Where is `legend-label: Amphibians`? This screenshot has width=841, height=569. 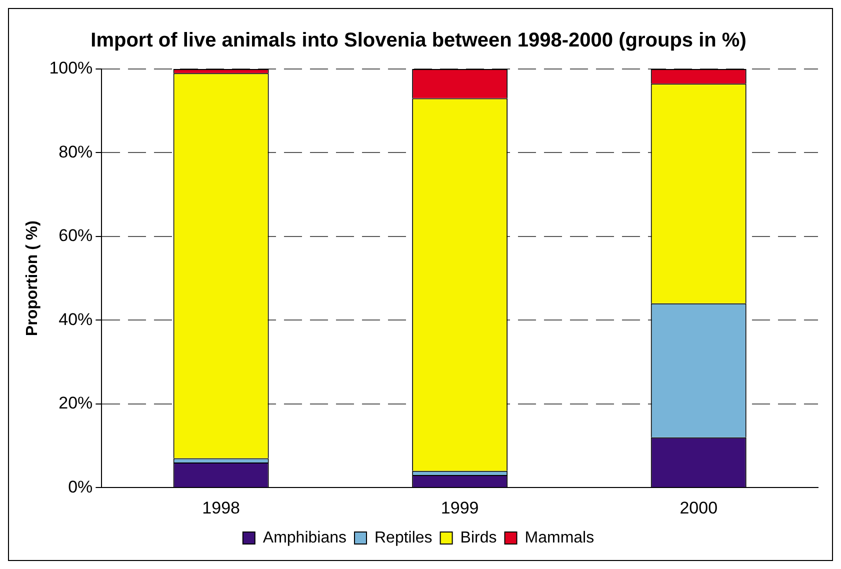
legend-label: Amphibians is located at coordinates (304, 537).